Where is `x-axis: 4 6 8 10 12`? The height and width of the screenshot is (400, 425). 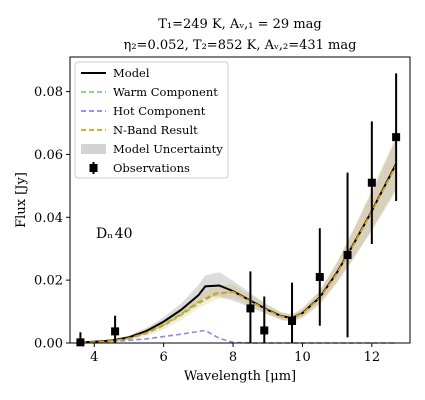 x-axis: 4 6 8 10 12 is located at coordinates (235, 354).